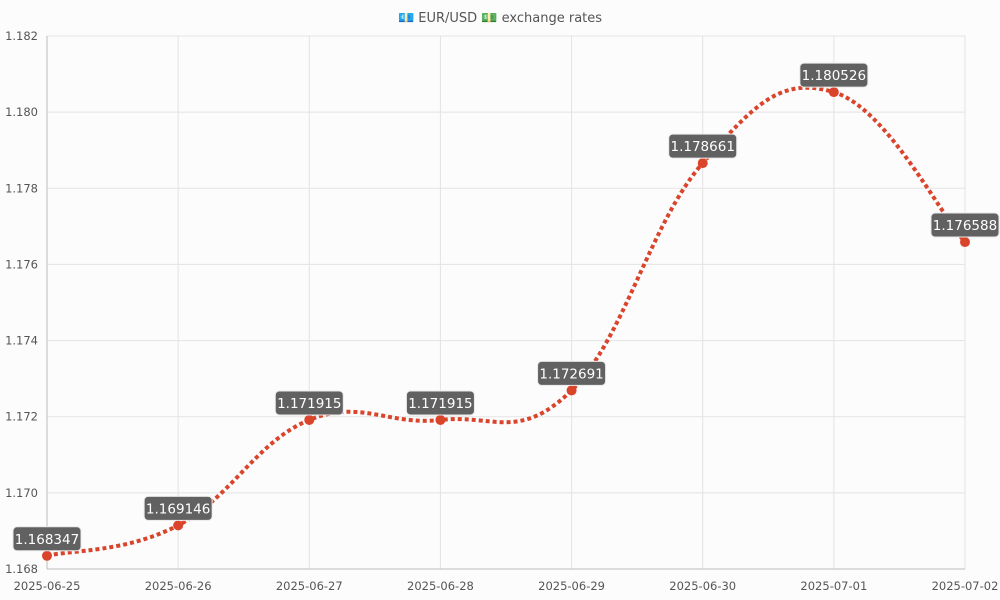 The height and width of the screenshot is (600, 1000). I want to click on y-tick-label: 1.168, so click(21, 569).